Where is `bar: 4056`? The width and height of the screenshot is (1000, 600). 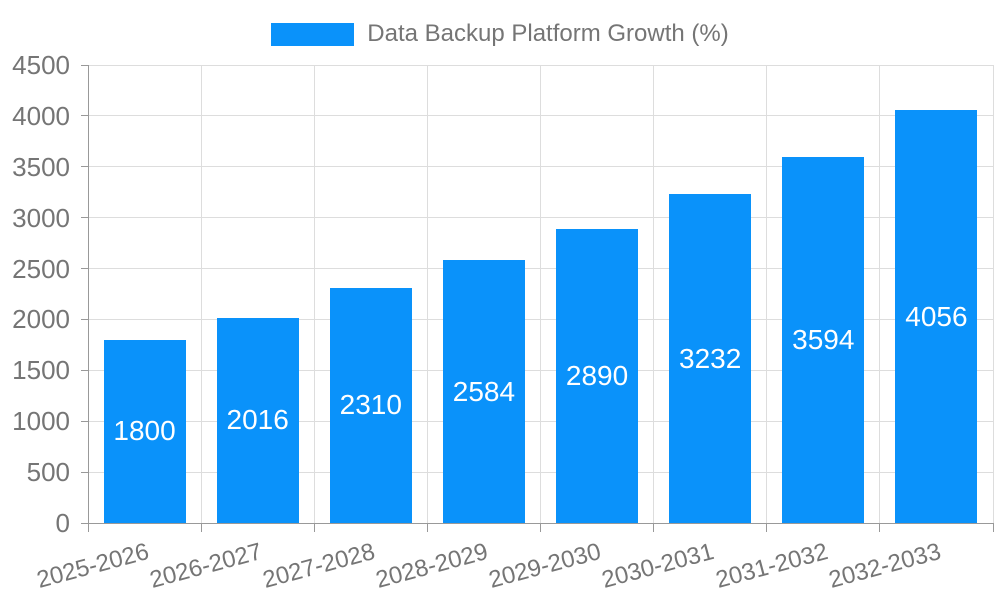
bar: 4056 is located at coordinates (936, 316).